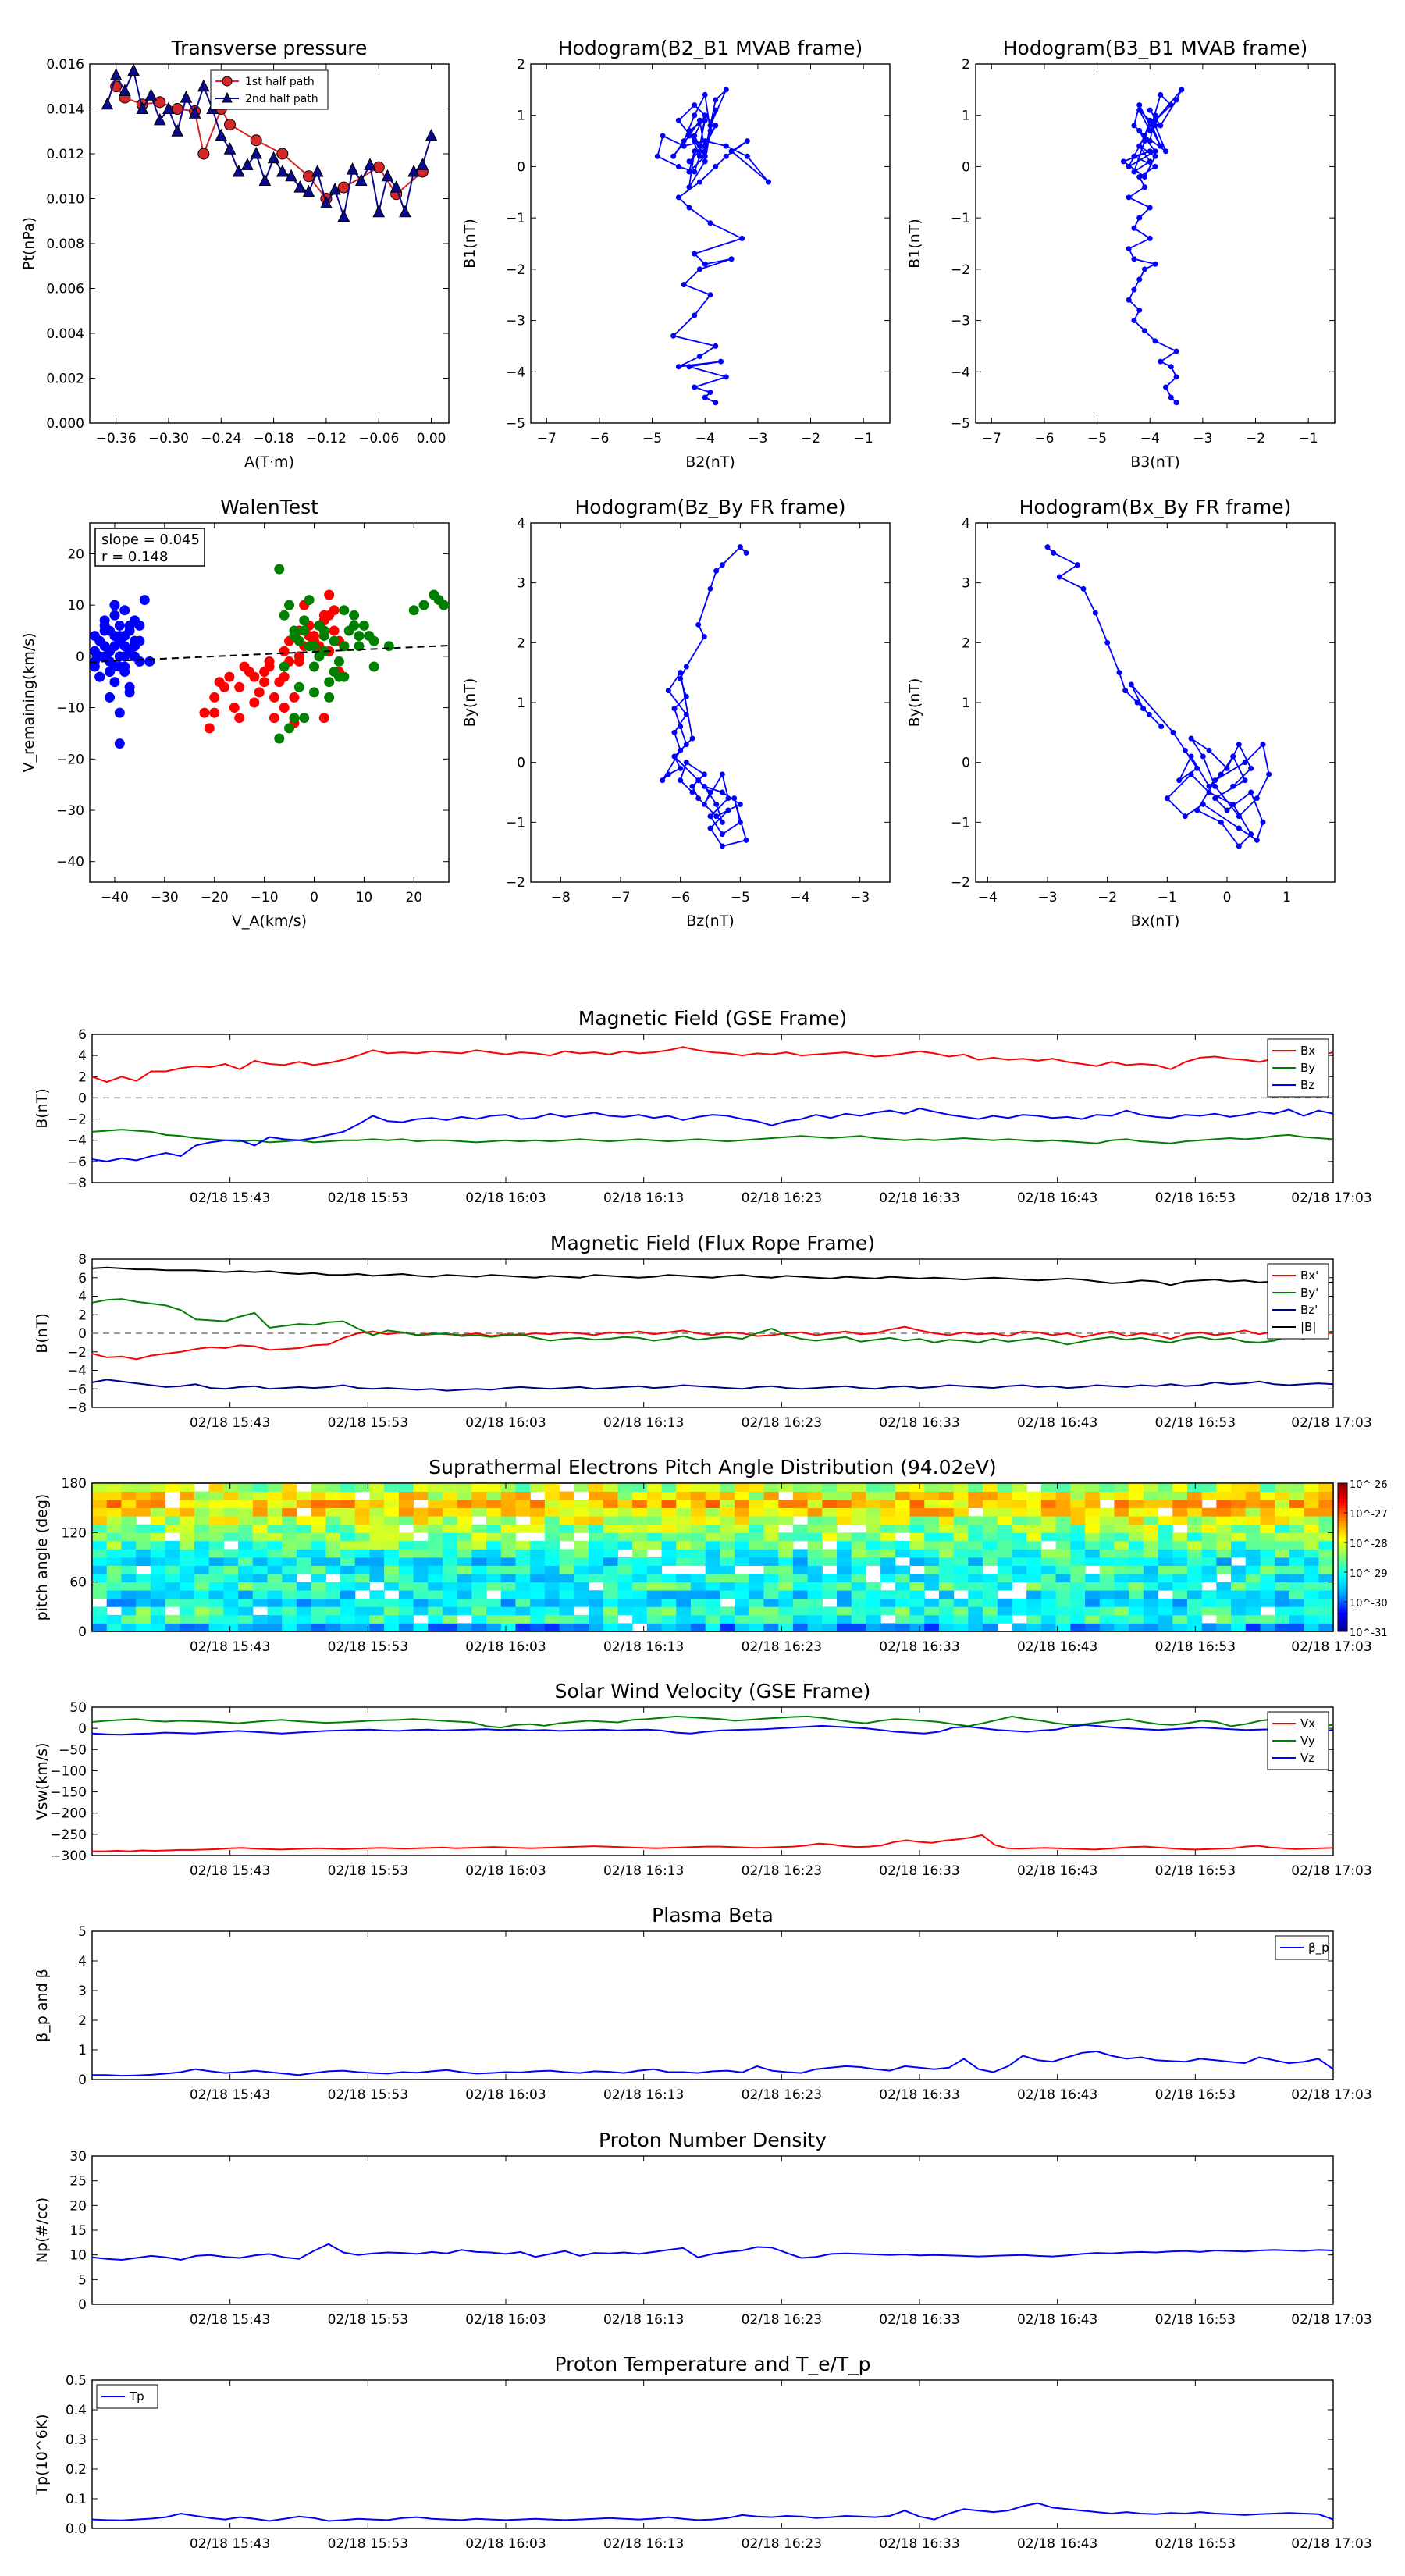  I want to click on y-tick-label: 0.010, so click(65, 200).